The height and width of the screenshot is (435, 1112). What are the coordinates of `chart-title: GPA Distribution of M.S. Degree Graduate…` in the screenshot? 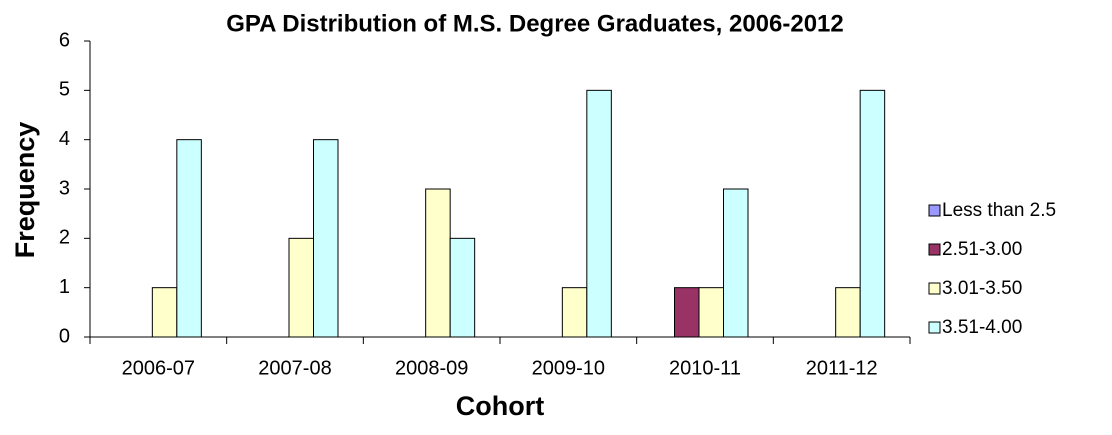 It's located at (535, 23).